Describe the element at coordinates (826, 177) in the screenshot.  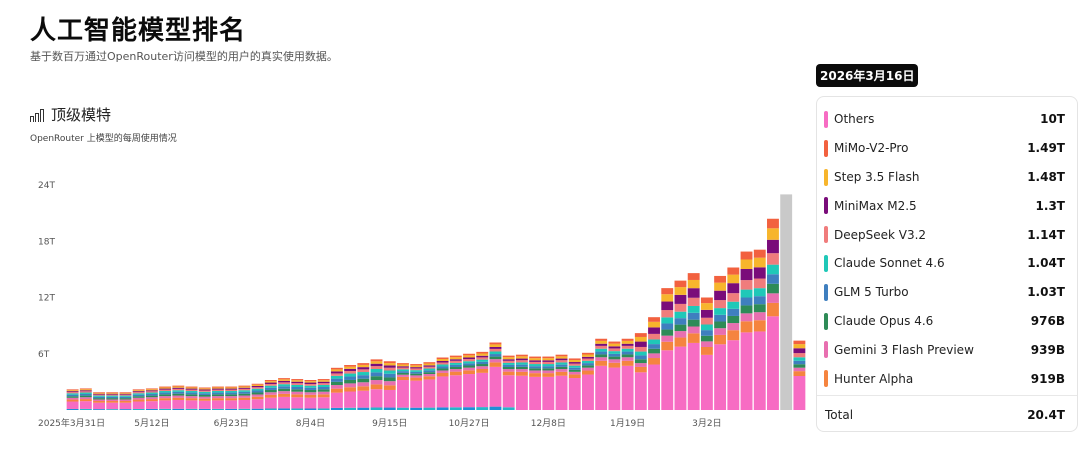
I see `legend-swatch` at that location.